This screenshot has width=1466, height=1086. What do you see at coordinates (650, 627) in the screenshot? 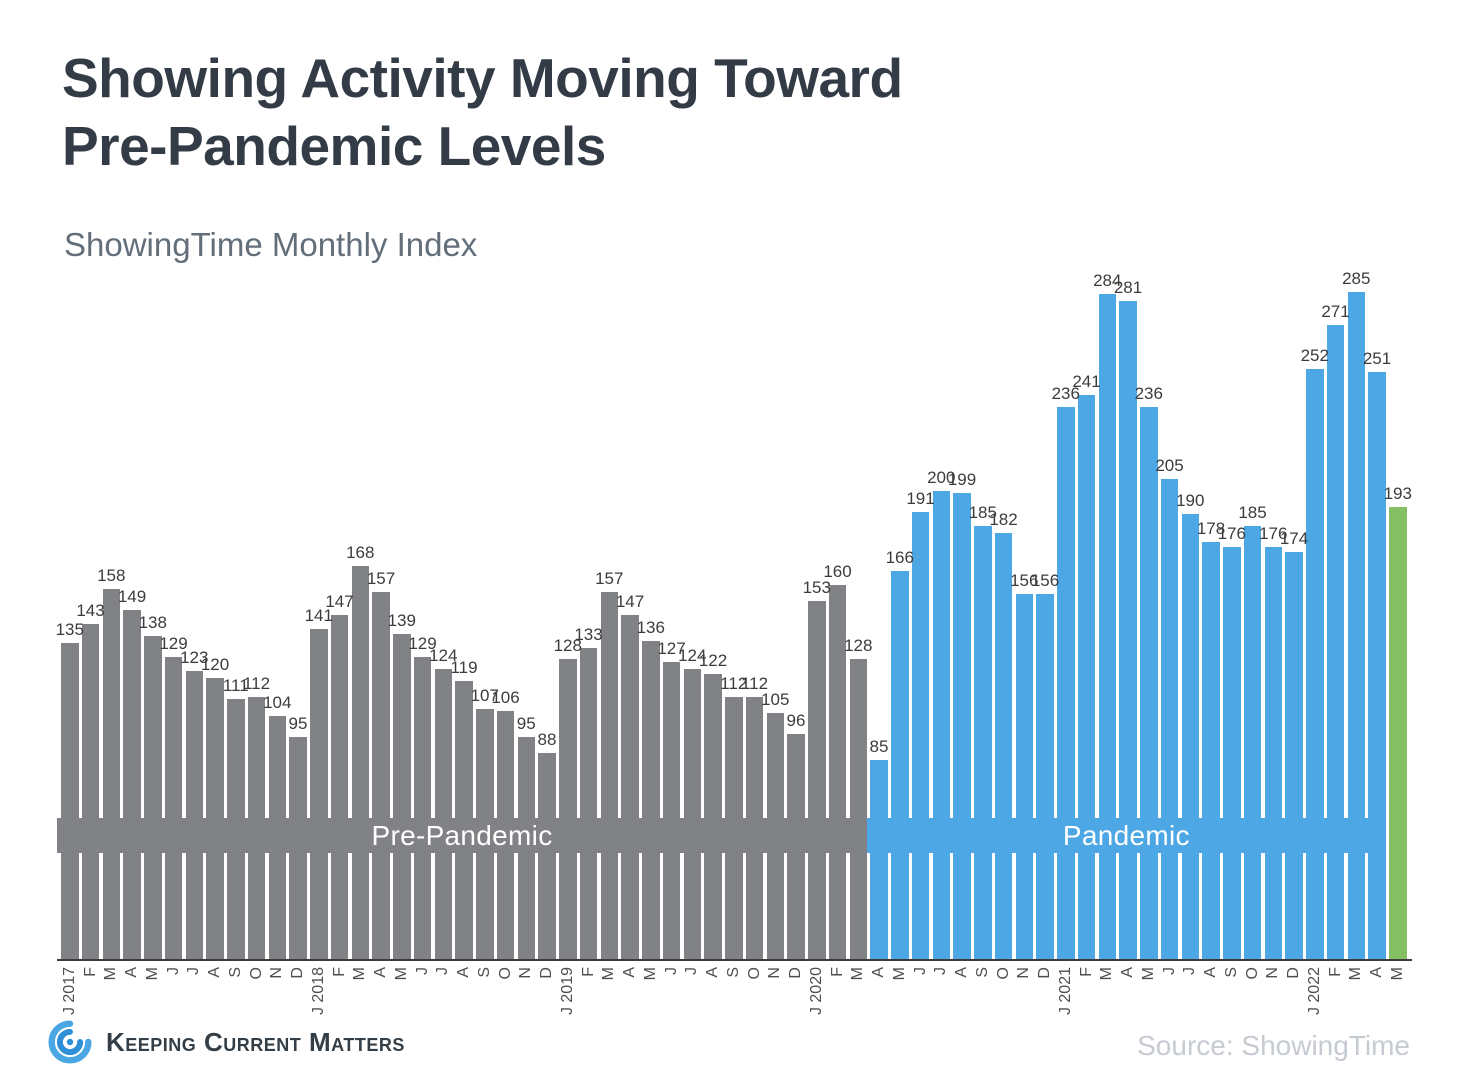
I see `bar-value-label: 136` at bounding box center [650, 627].